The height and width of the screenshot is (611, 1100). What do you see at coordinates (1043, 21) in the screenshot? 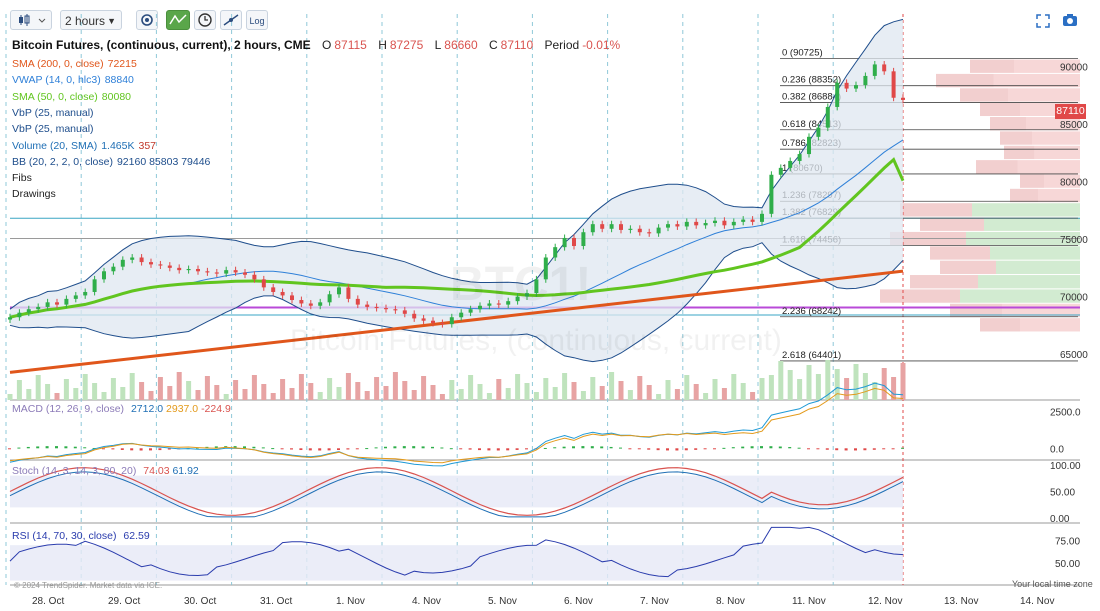
I see `fullscreen-button` at bounding box center [1043, 21].